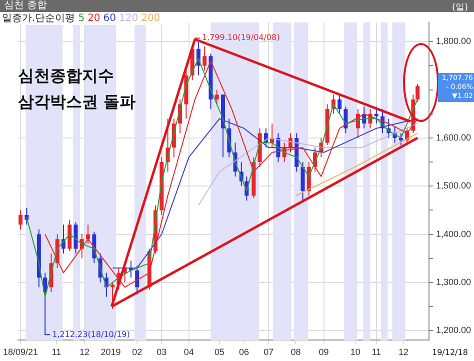 The height and width of the screenshot is (361, 474). What do you see at coordinates (128, 18) in the screenshot?
I see `text: 120` at bounding box center [128, 18].